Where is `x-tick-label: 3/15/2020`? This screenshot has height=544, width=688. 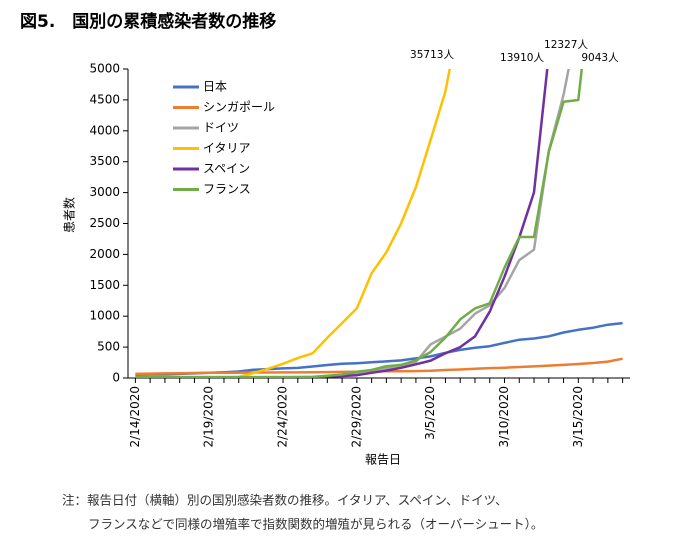 x-tick-label: 3/15/2020 is located at coordinates (578, 417).